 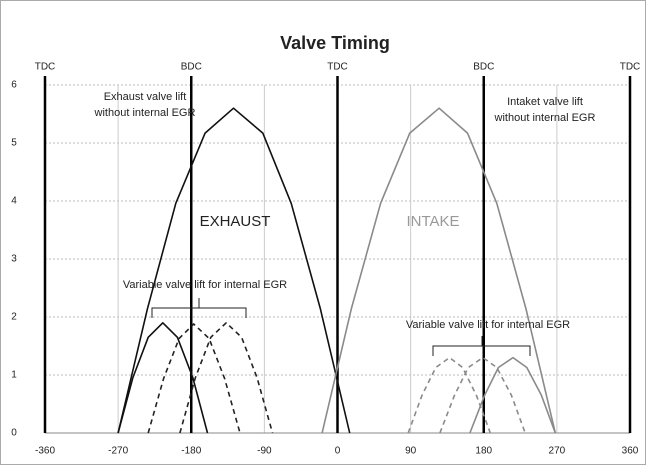 I want to click on x-tick-label: 90, so click(x=411, y=451).